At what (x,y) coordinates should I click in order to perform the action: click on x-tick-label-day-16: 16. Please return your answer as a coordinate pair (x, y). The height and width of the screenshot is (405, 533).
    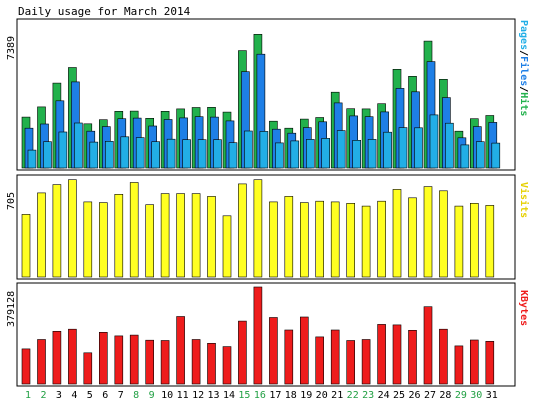
    Looking at the image, I should click on (260, 395).